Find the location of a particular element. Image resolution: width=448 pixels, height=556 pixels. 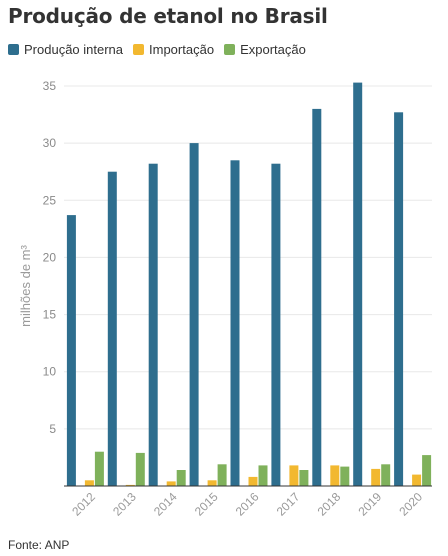

y-tick-label: 25 is located at coordinates (50, 200).